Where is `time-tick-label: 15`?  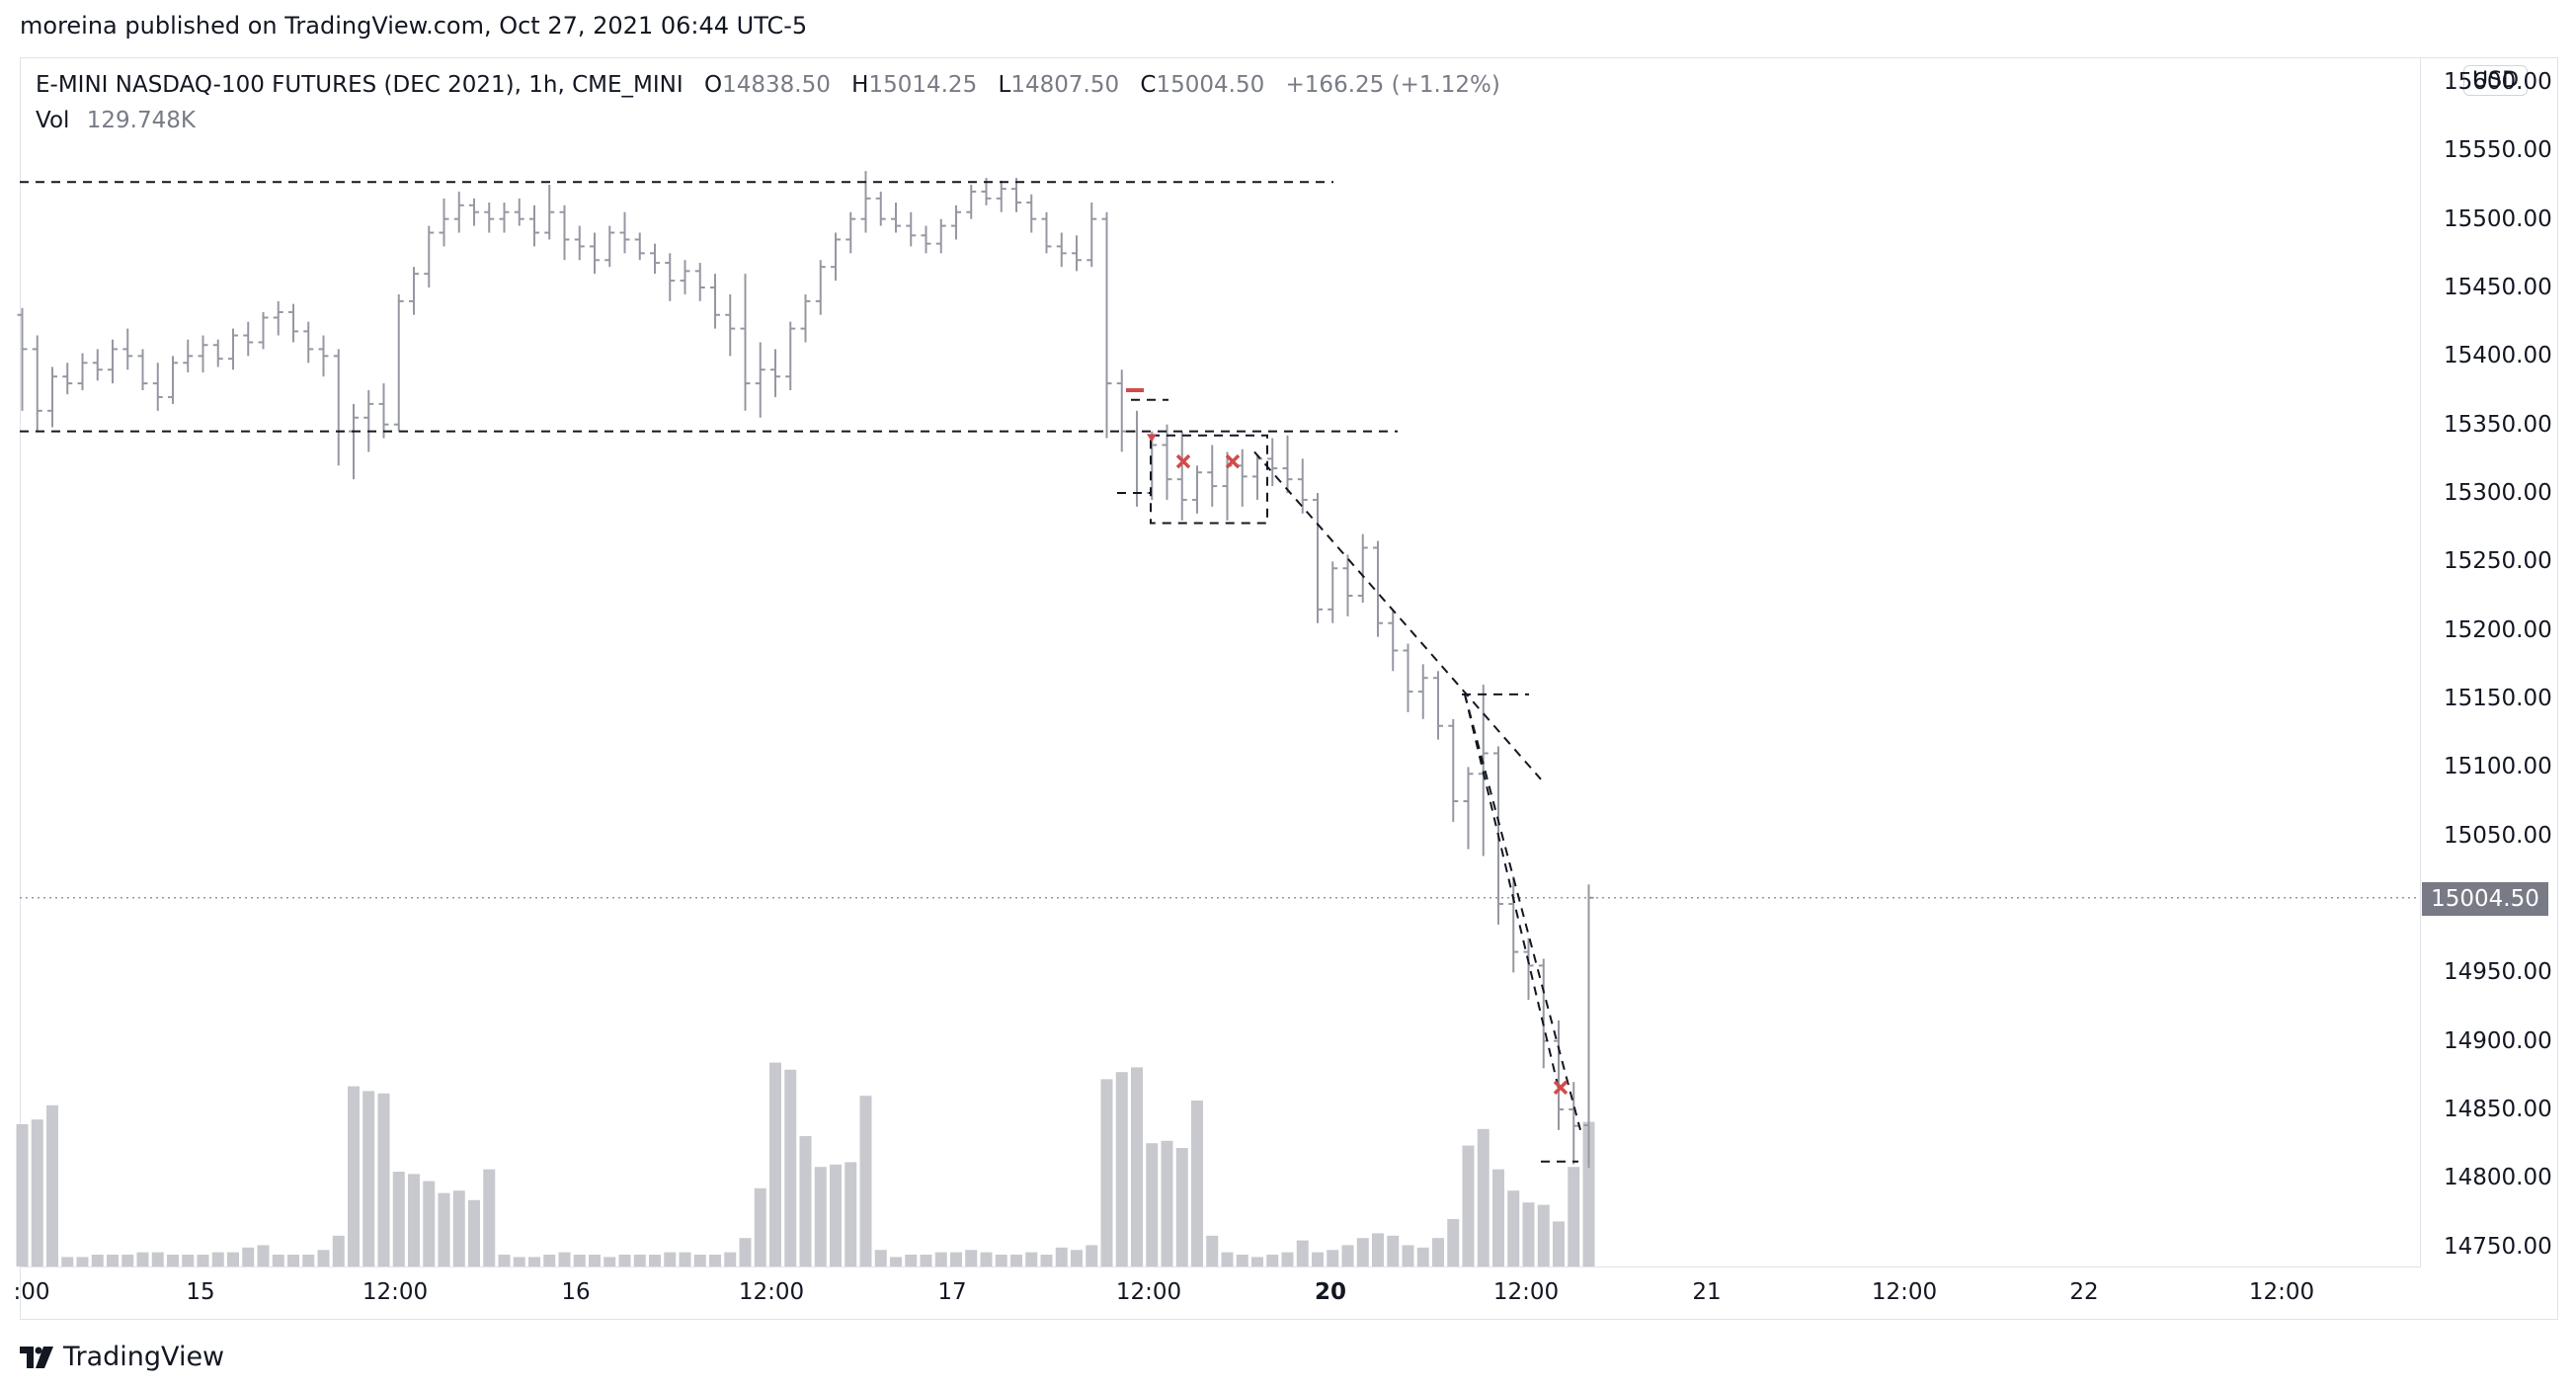
time-tick-label: 15 is located at coordinates (200, 1292).